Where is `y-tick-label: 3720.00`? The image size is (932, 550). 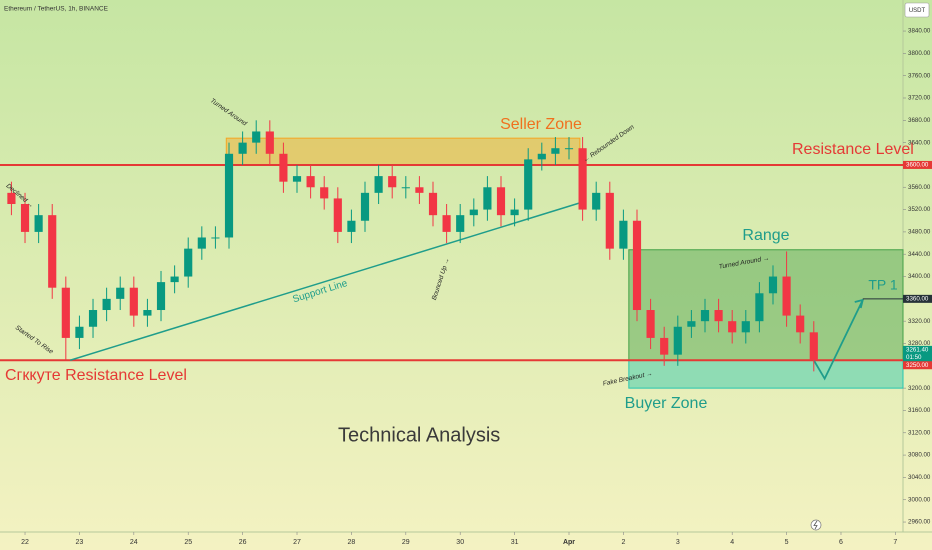 y-tick-label: 3720.00 is located at coordinates (919, 98).